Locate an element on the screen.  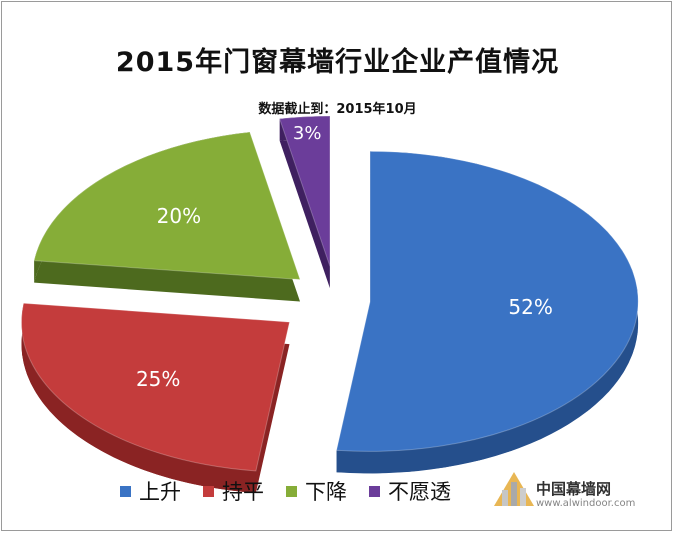
building-icon is located at coordinates (514, 489).